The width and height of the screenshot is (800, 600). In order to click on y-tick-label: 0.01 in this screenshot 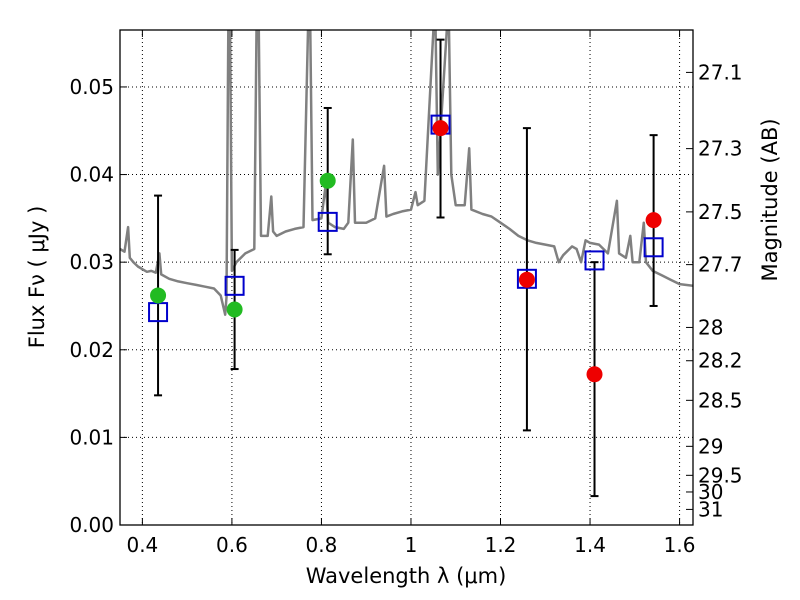, I will do `click(91, 437)`.